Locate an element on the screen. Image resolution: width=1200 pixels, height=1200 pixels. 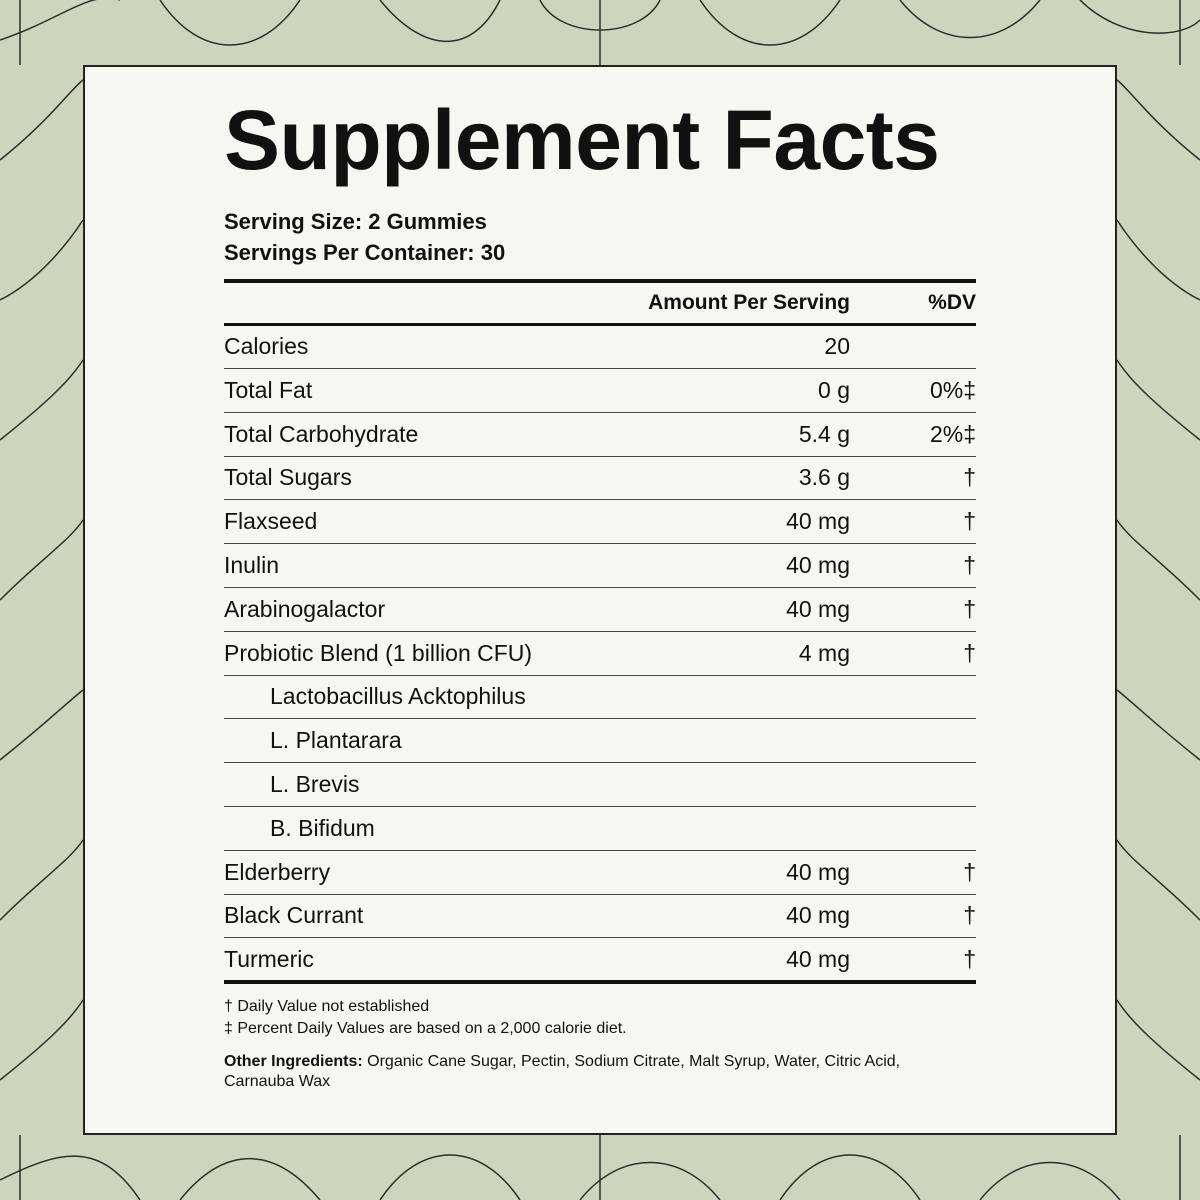
daily-value: 0%‡ is located at coordinates (952, 389).